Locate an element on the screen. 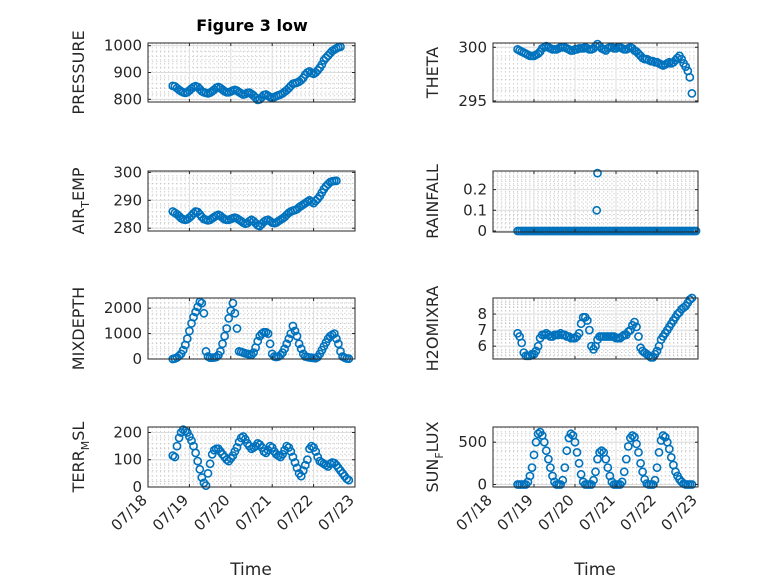  y-tick-label: 900 is located at coordinates (127, 73).